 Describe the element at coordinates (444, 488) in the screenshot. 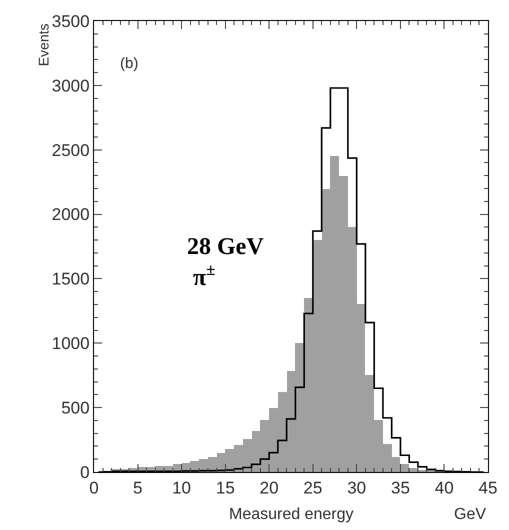

I see `x-tick-label: 40` at that location.